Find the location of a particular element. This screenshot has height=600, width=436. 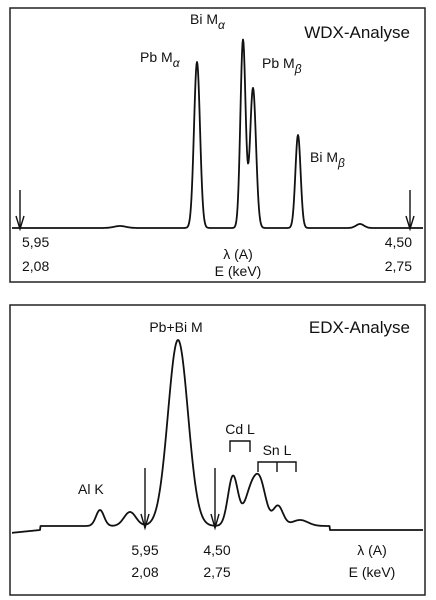

peak-label: Bi Mα is located at coordinates (208, 21).